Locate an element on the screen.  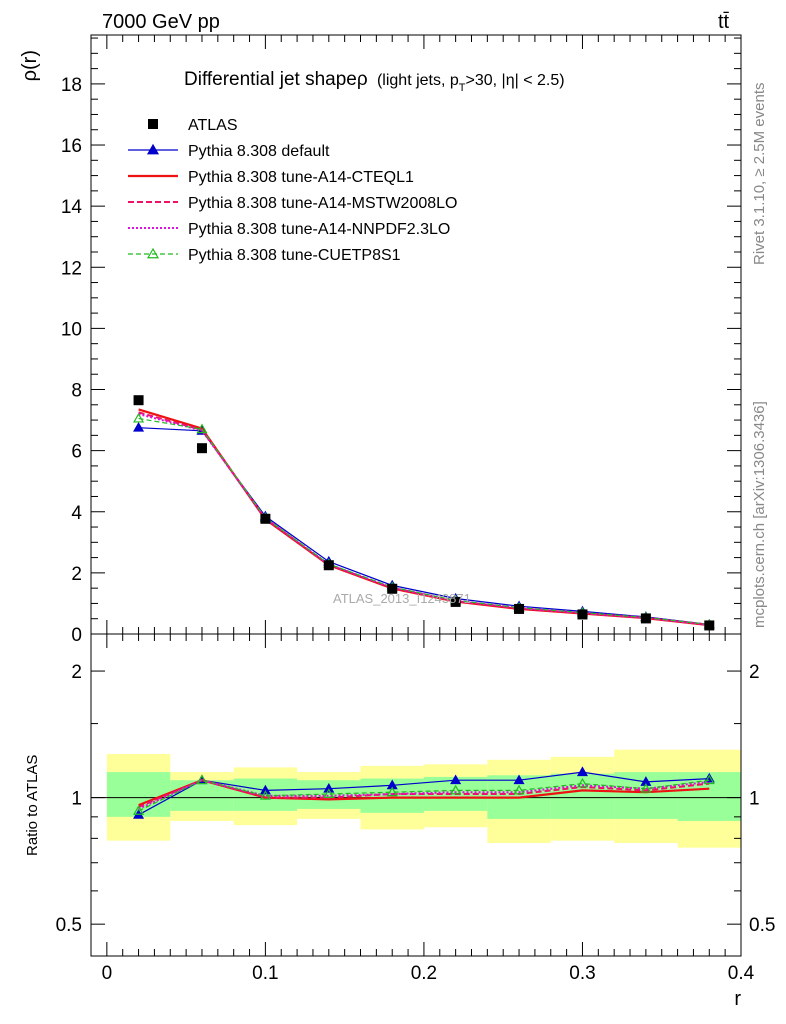
ratio-y-tick-label-right: 2 is located at coordinates (754, 672).